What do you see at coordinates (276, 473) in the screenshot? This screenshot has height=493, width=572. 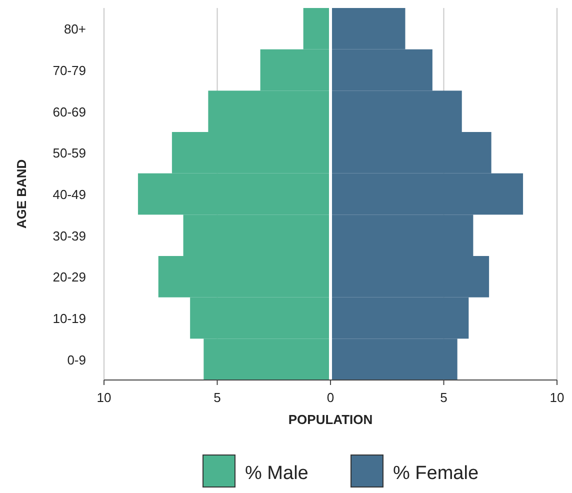 I see `legend-label: % Male` at bounding box center [276, 473].